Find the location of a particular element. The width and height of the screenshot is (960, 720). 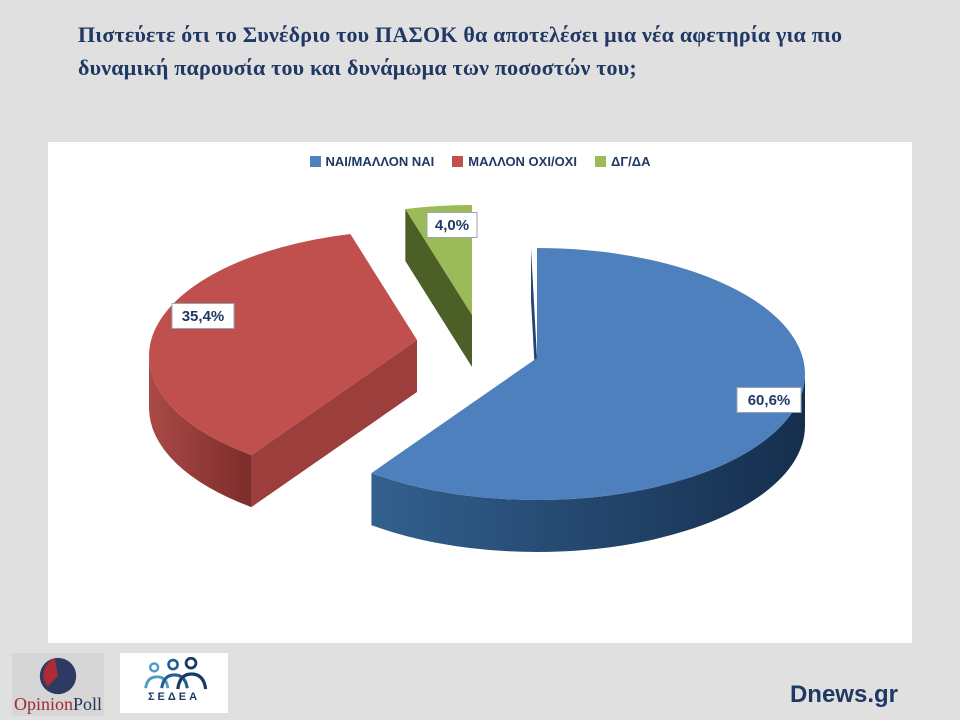

pie-label: 4,0% is located at coordinates (452, 225).